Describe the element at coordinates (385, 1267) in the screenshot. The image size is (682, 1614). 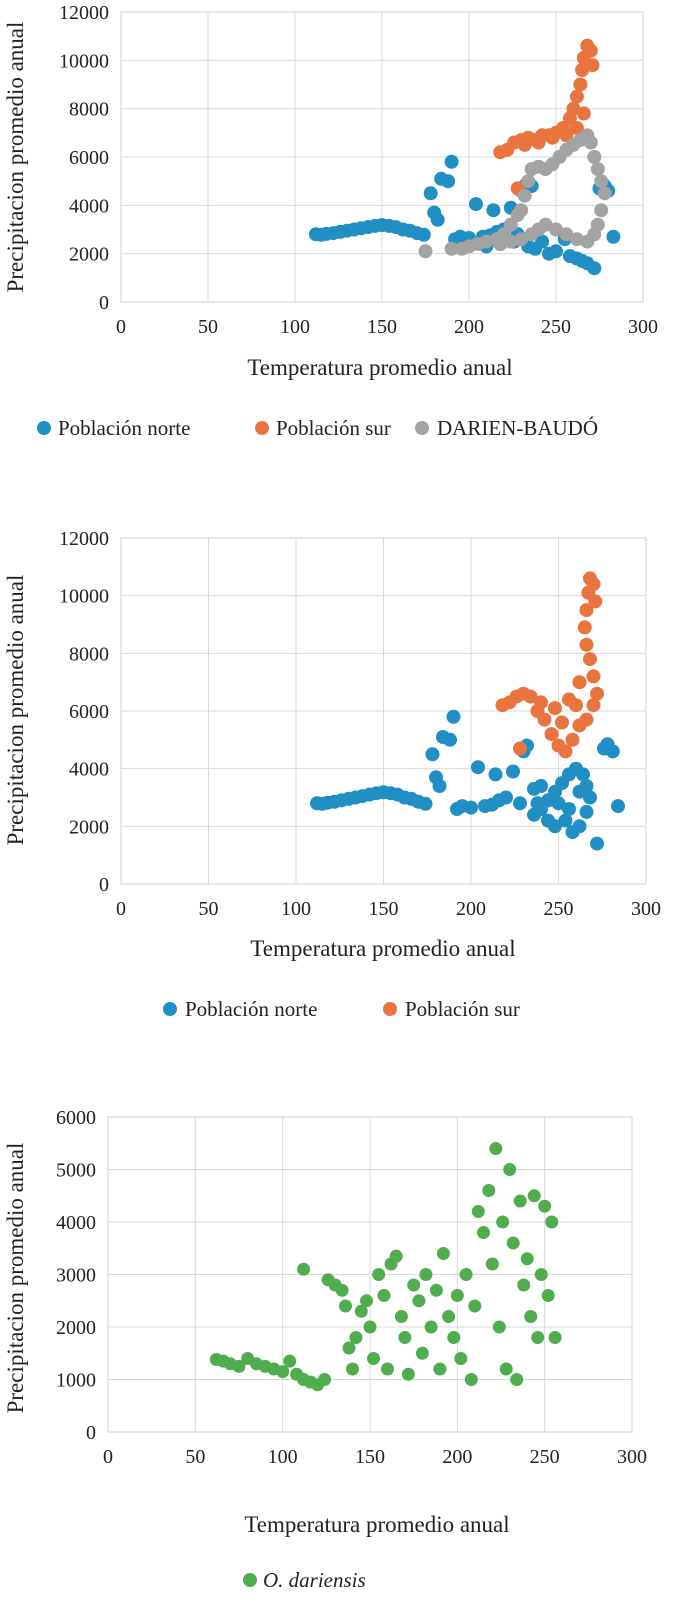
I see `series-green` at that location.